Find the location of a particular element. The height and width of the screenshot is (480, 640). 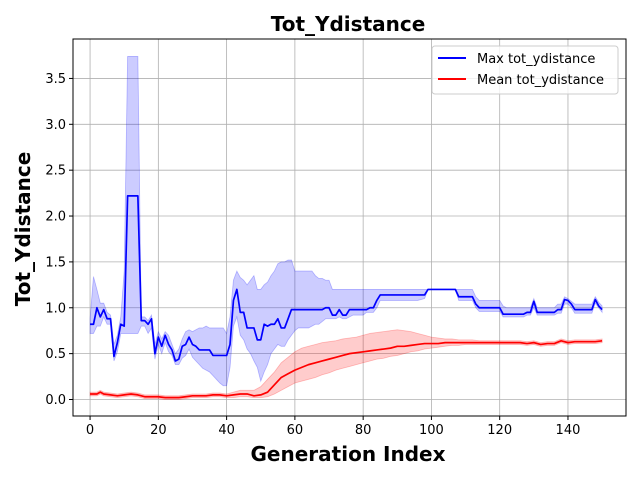

legend-label-mean: Mean tot_ydistance is located at coordinates (540, 80).